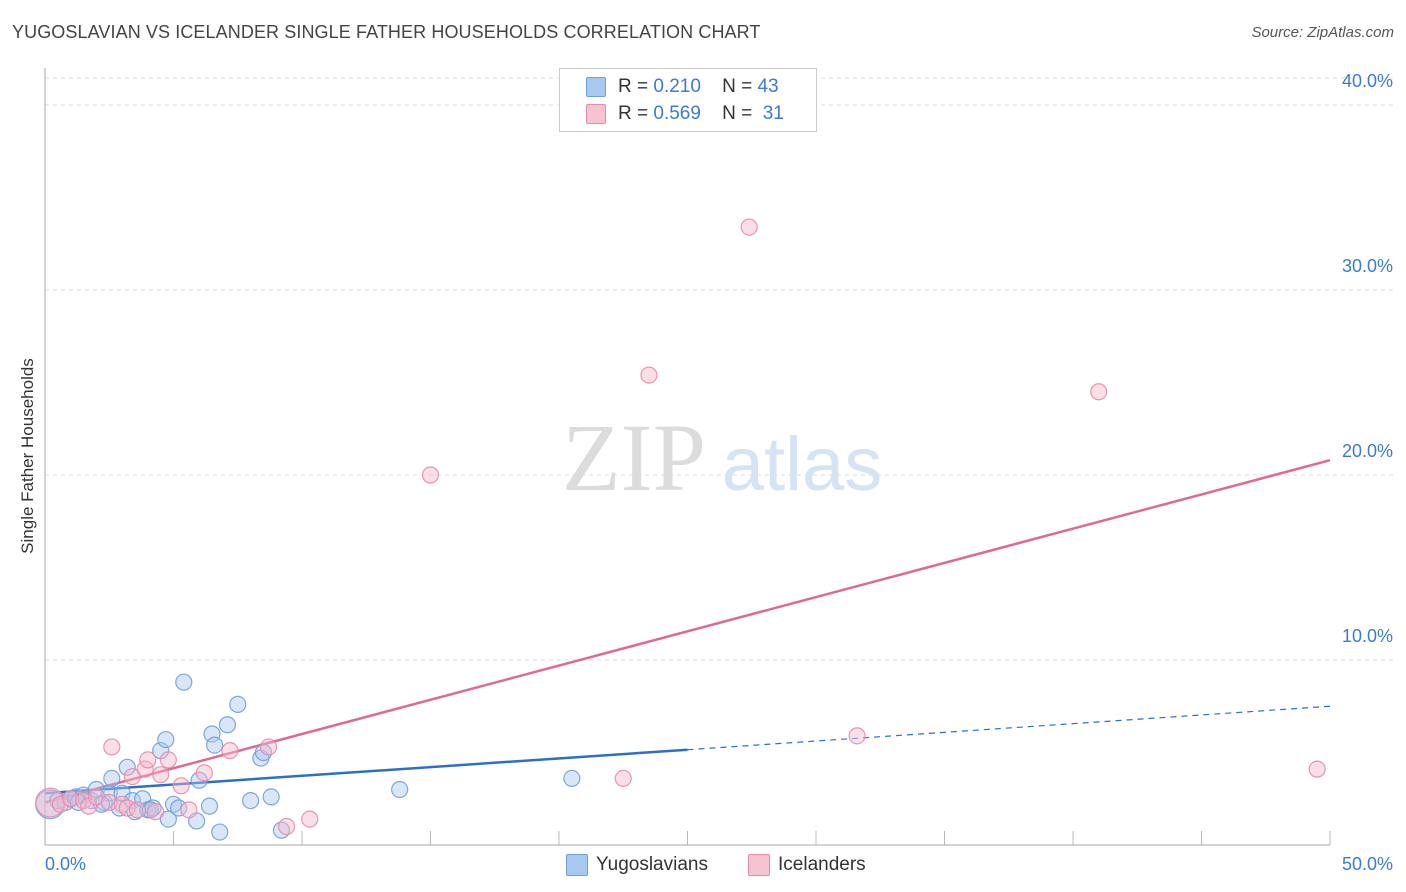  Describe the element at coordinates (65, 864) in the screenshot. I see `x-tick-label: 0.0%` at that location.